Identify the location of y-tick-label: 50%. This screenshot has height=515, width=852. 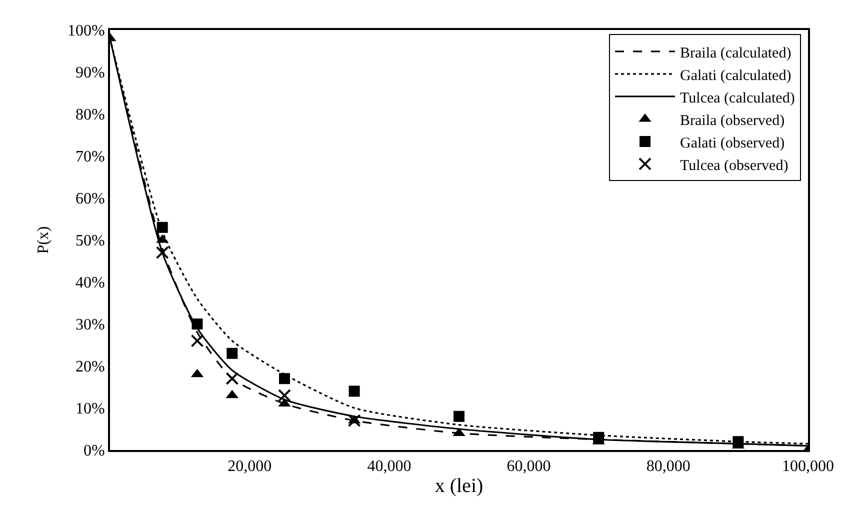
(90, 241).